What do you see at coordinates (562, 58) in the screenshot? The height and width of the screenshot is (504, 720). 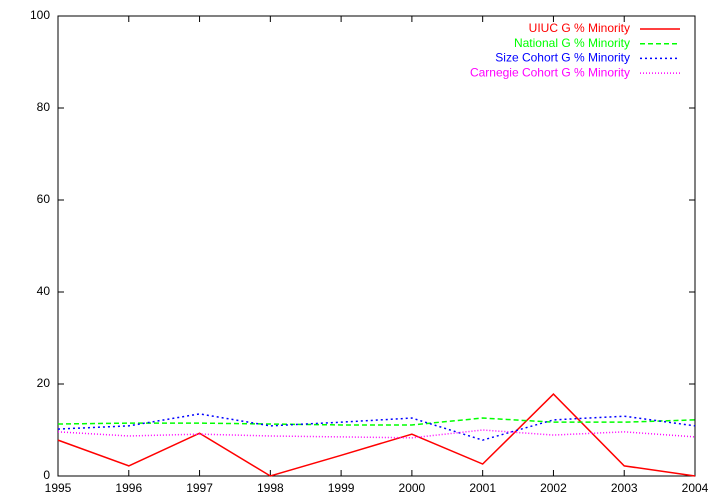 I see `legend-label: Size Cohort G % Minority` at bounding box center [562, 58].